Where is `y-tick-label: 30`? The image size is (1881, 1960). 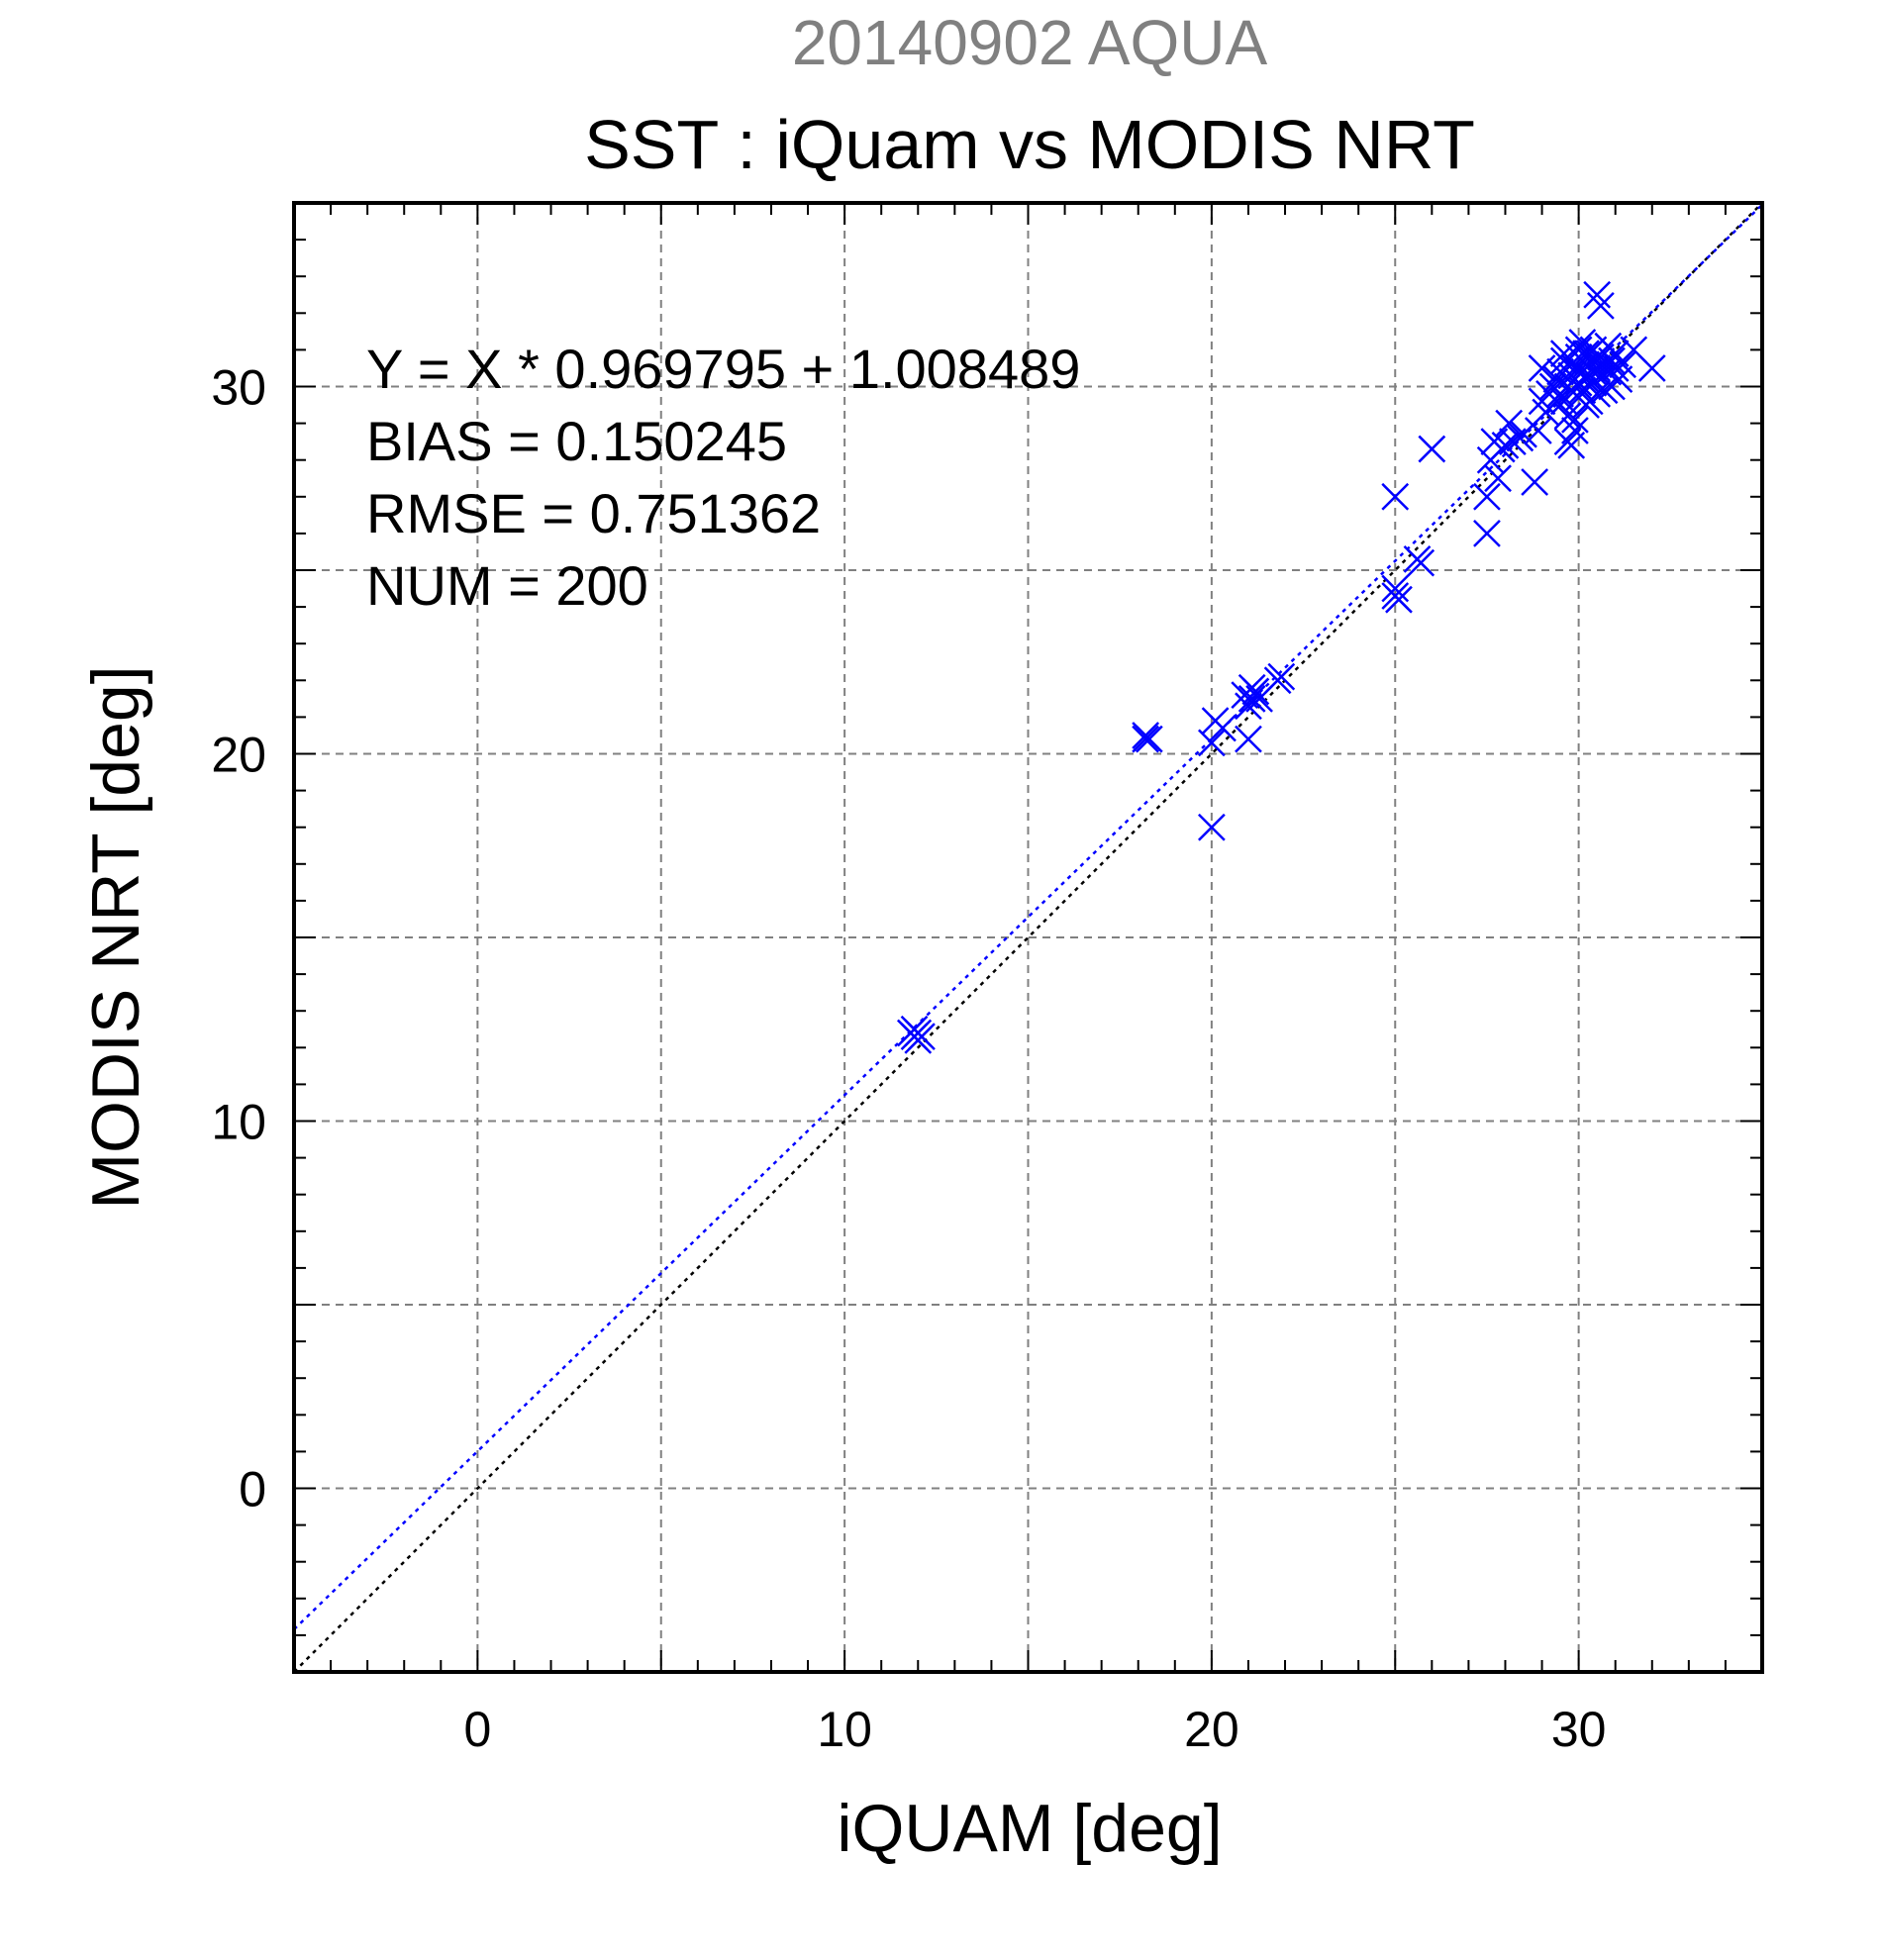 y-tick-label: 30 is located at coordinates (239, 388).